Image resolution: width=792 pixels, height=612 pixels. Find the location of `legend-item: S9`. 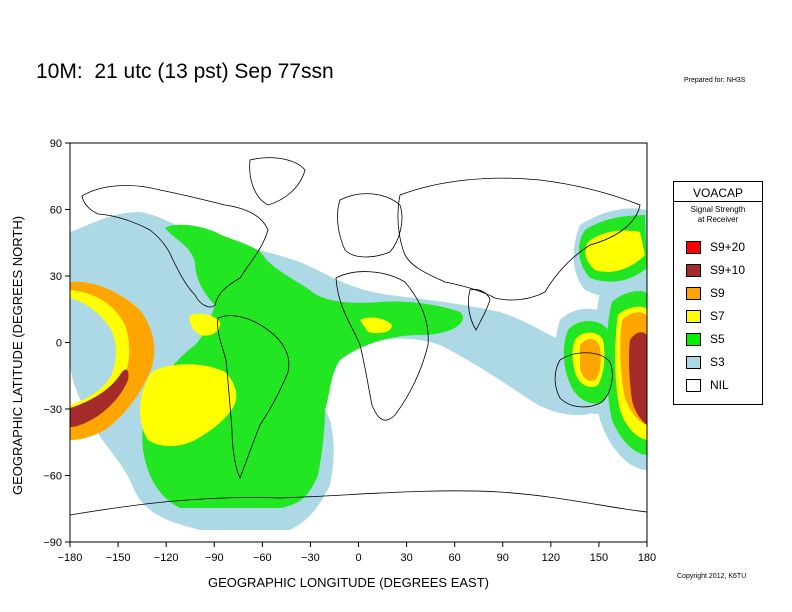

legend-item: S9 is located at coordinates (705, 293).